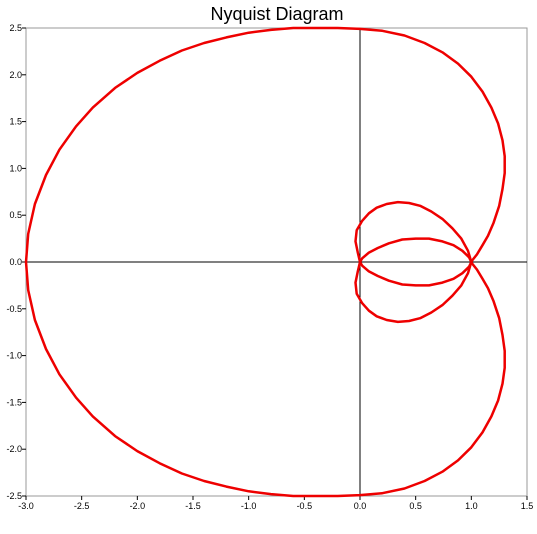 This screenshot has width=537, height=534. What do you see at coordinates (415, 506) in the screenshot?
I see `x-tick-label: 0.5` at bounding box center [415, 506].